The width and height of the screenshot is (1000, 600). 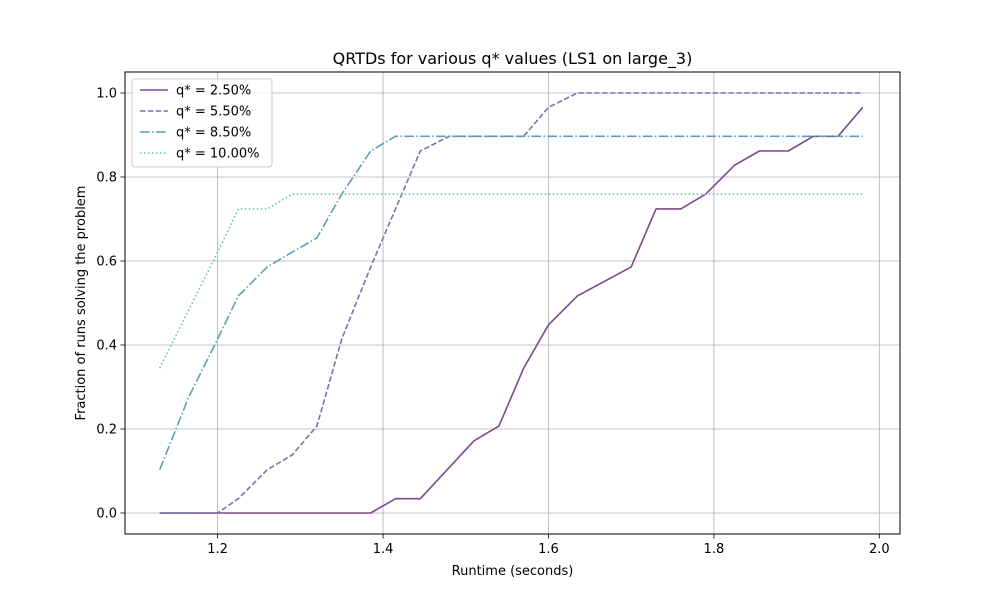 I want to click on x-axis-label: Runtime (seconds), so click(x=513, y=571).